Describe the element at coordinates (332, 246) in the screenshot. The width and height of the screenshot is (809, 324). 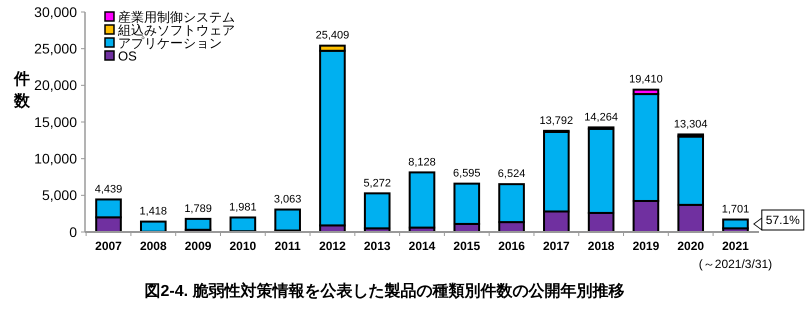
I see `x-tick-label: 2012` at that location.